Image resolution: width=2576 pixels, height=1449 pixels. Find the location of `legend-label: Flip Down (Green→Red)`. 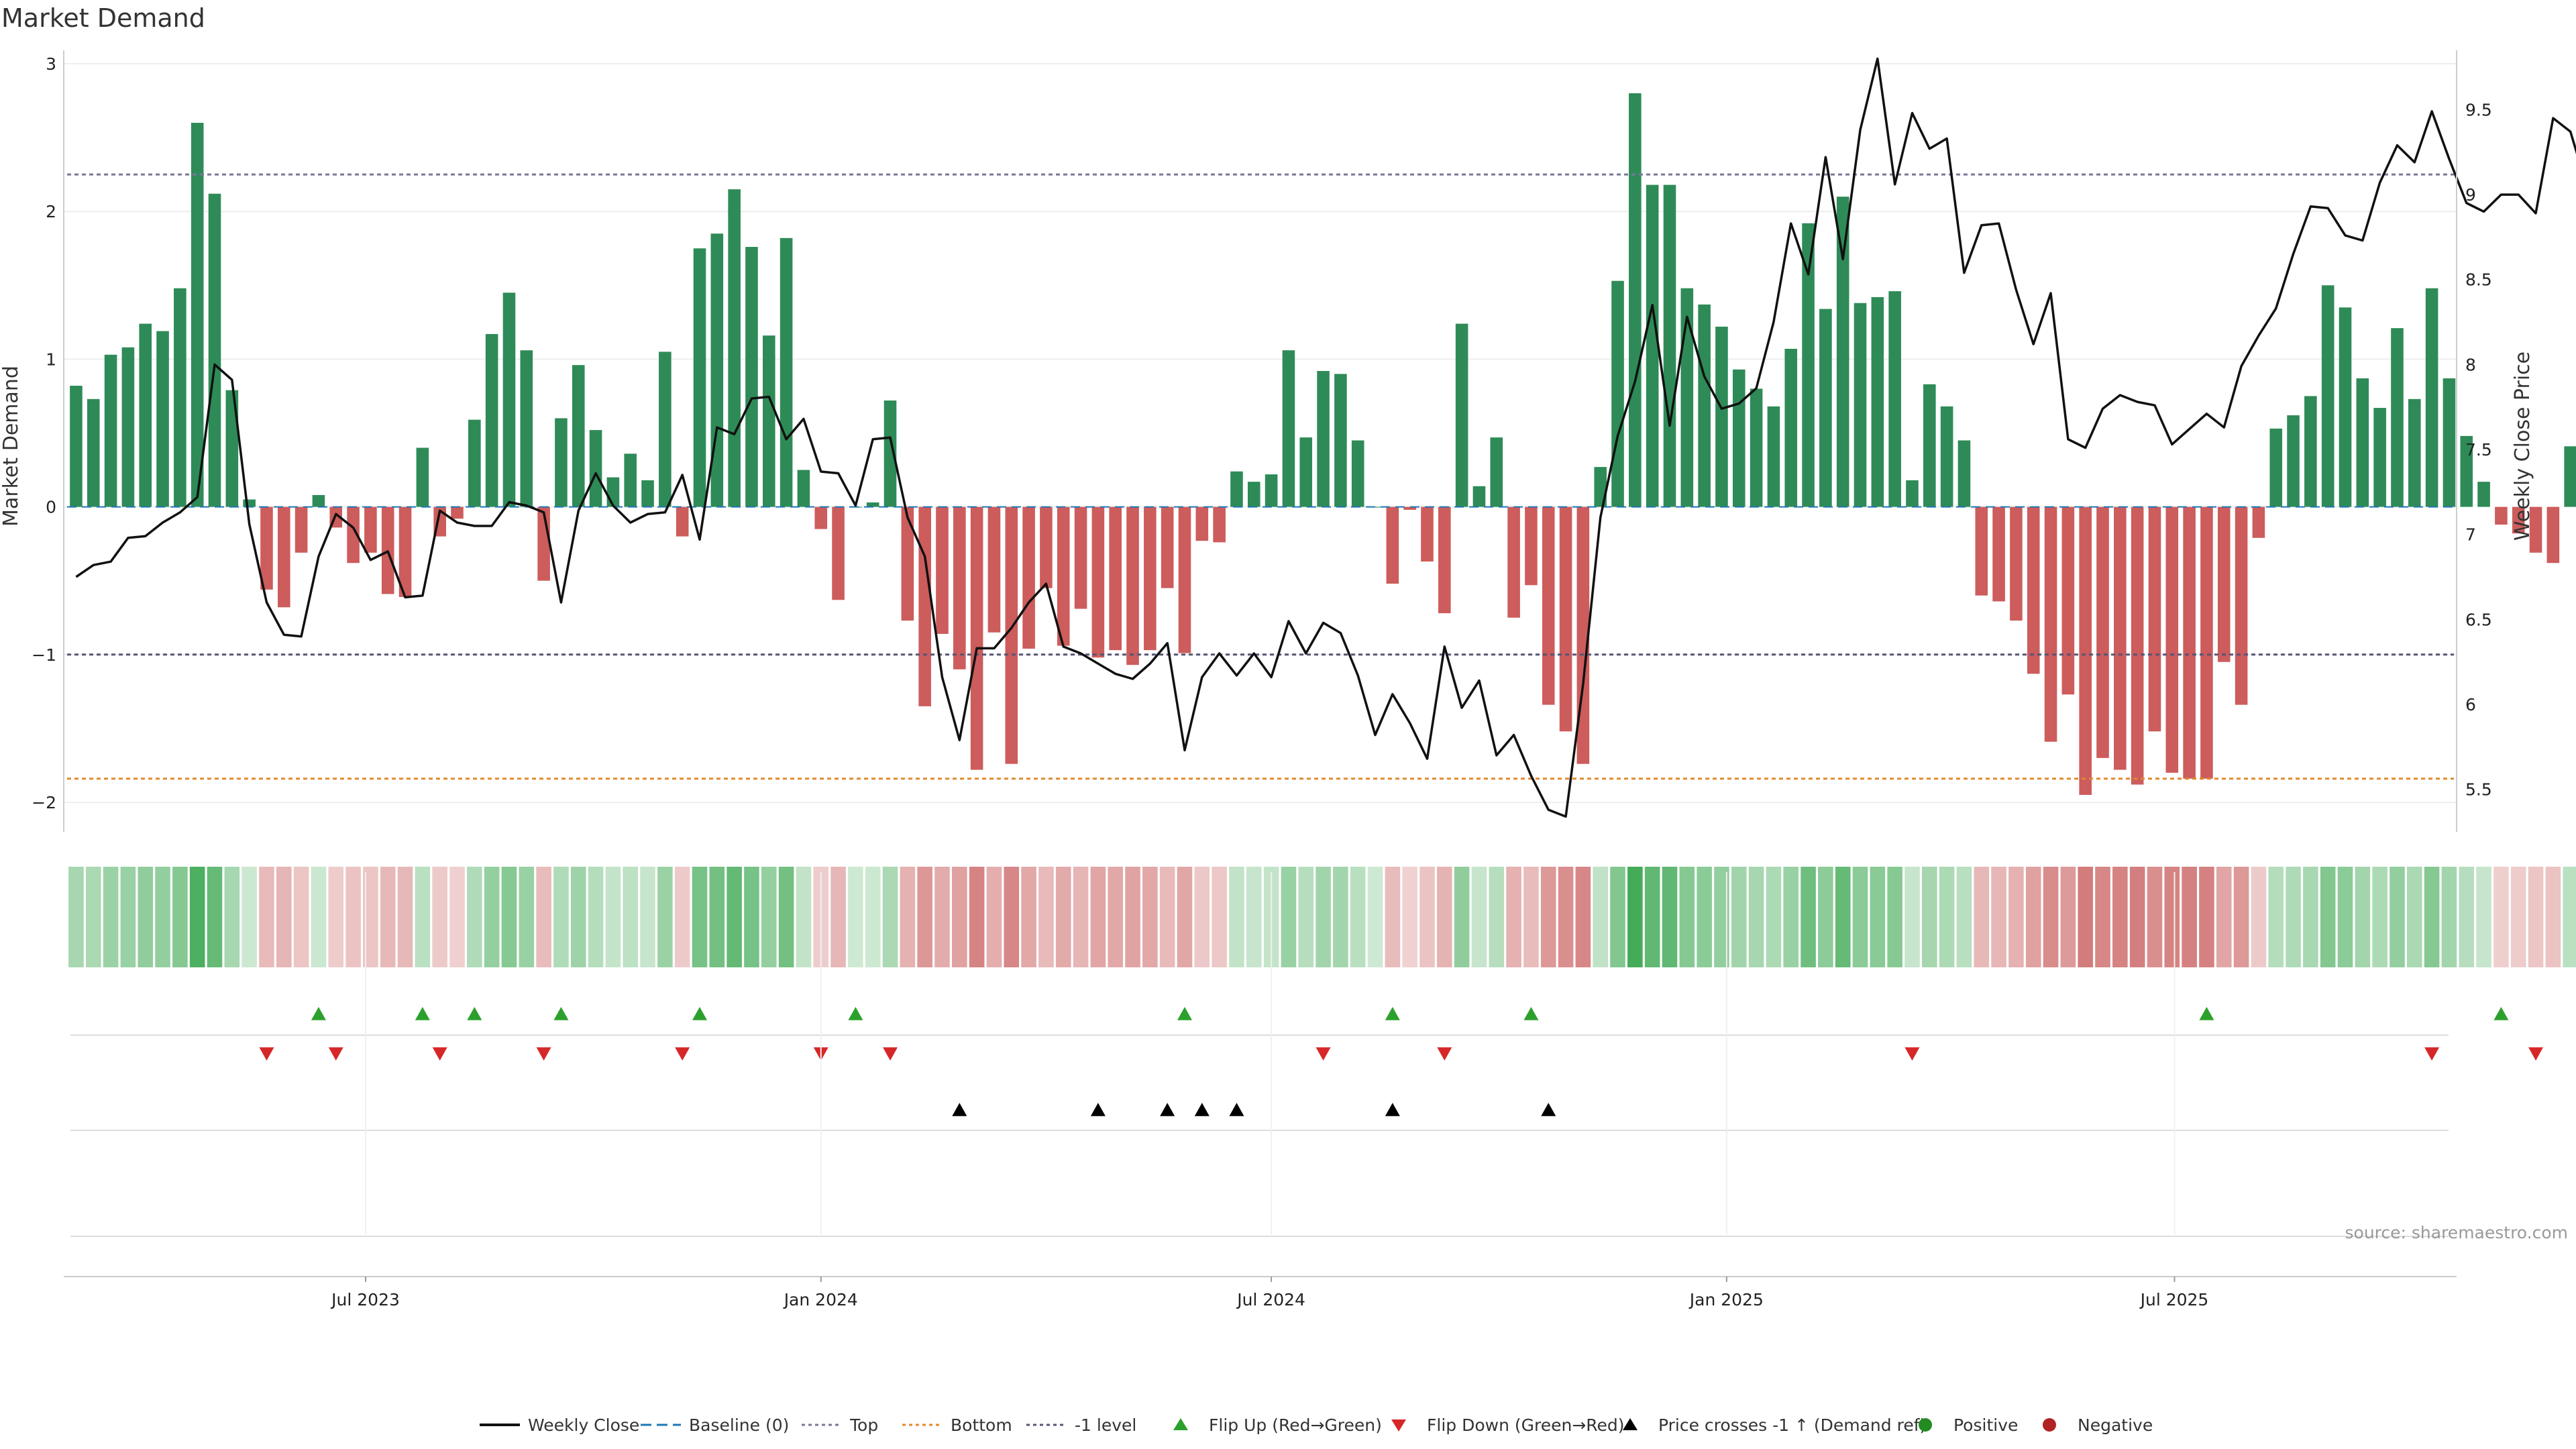

legend-label: Flip Down (Green→Red) is located at coordinates (1526, 1425).